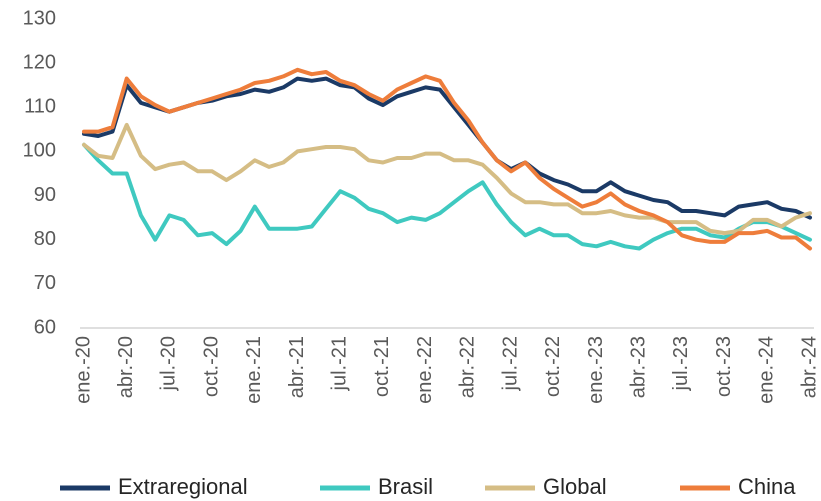 The width and height of the screenshot is (821, 501). Describe the element at coordinates (45, 239) in the screenshot. I see `y-tick-label: 80` at that location.